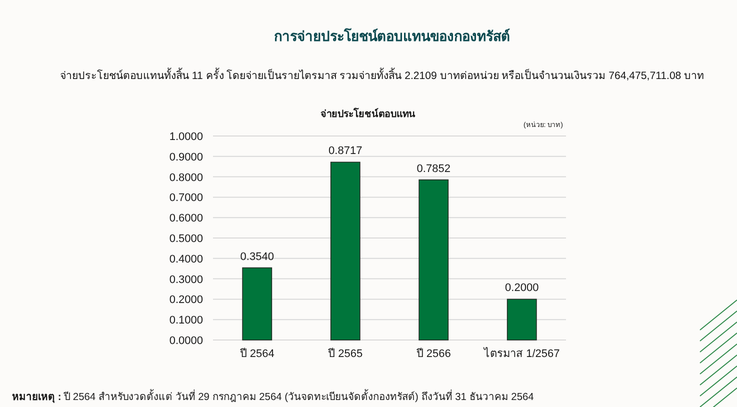 This screenshot has height=407, width=737. Describe the element at coordinates (186, 178) in the screenshot. I see `y-tick-label: 0.8000` at that location.